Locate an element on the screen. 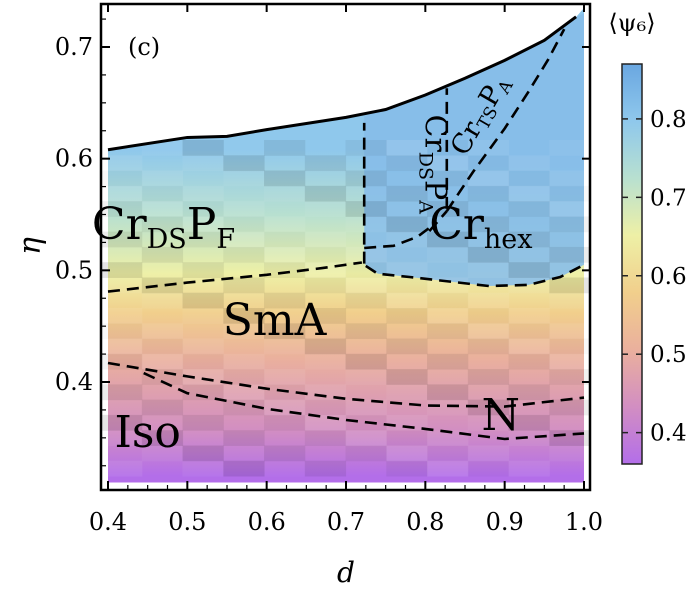 The height and width of the screenshot is (596, 700). label-main: Cr is located at coordinates (457, 224).